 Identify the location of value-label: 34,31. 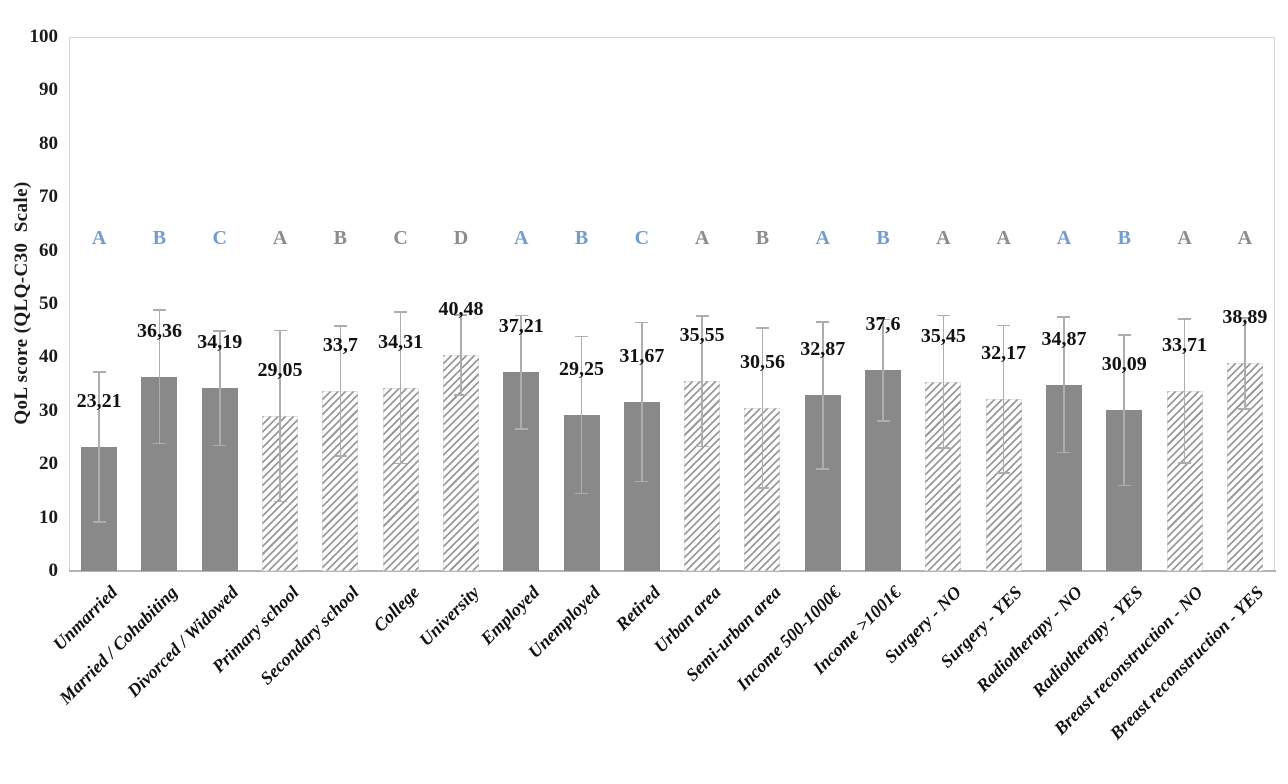
(401, 341).